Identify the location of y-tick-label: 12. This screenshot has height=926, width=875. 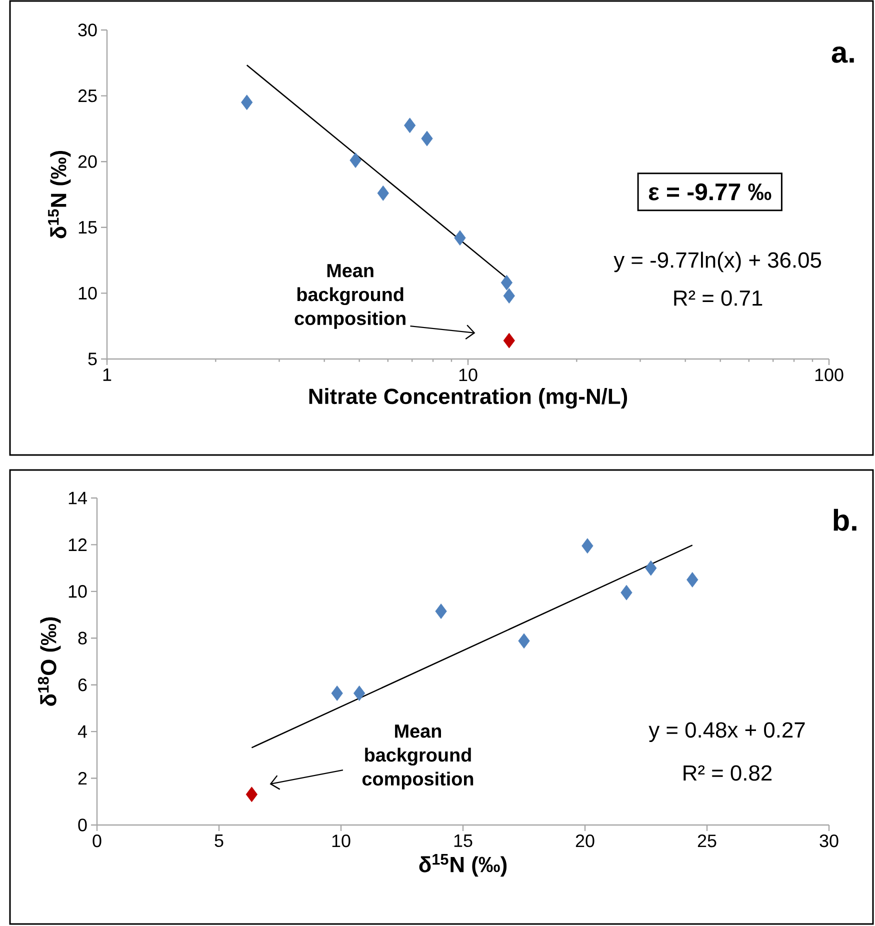
(77, 544).